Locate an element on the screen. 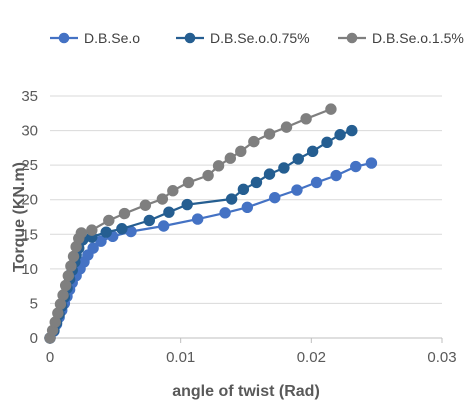  y-tick-label: 35 is located at coordinates (29, 96).